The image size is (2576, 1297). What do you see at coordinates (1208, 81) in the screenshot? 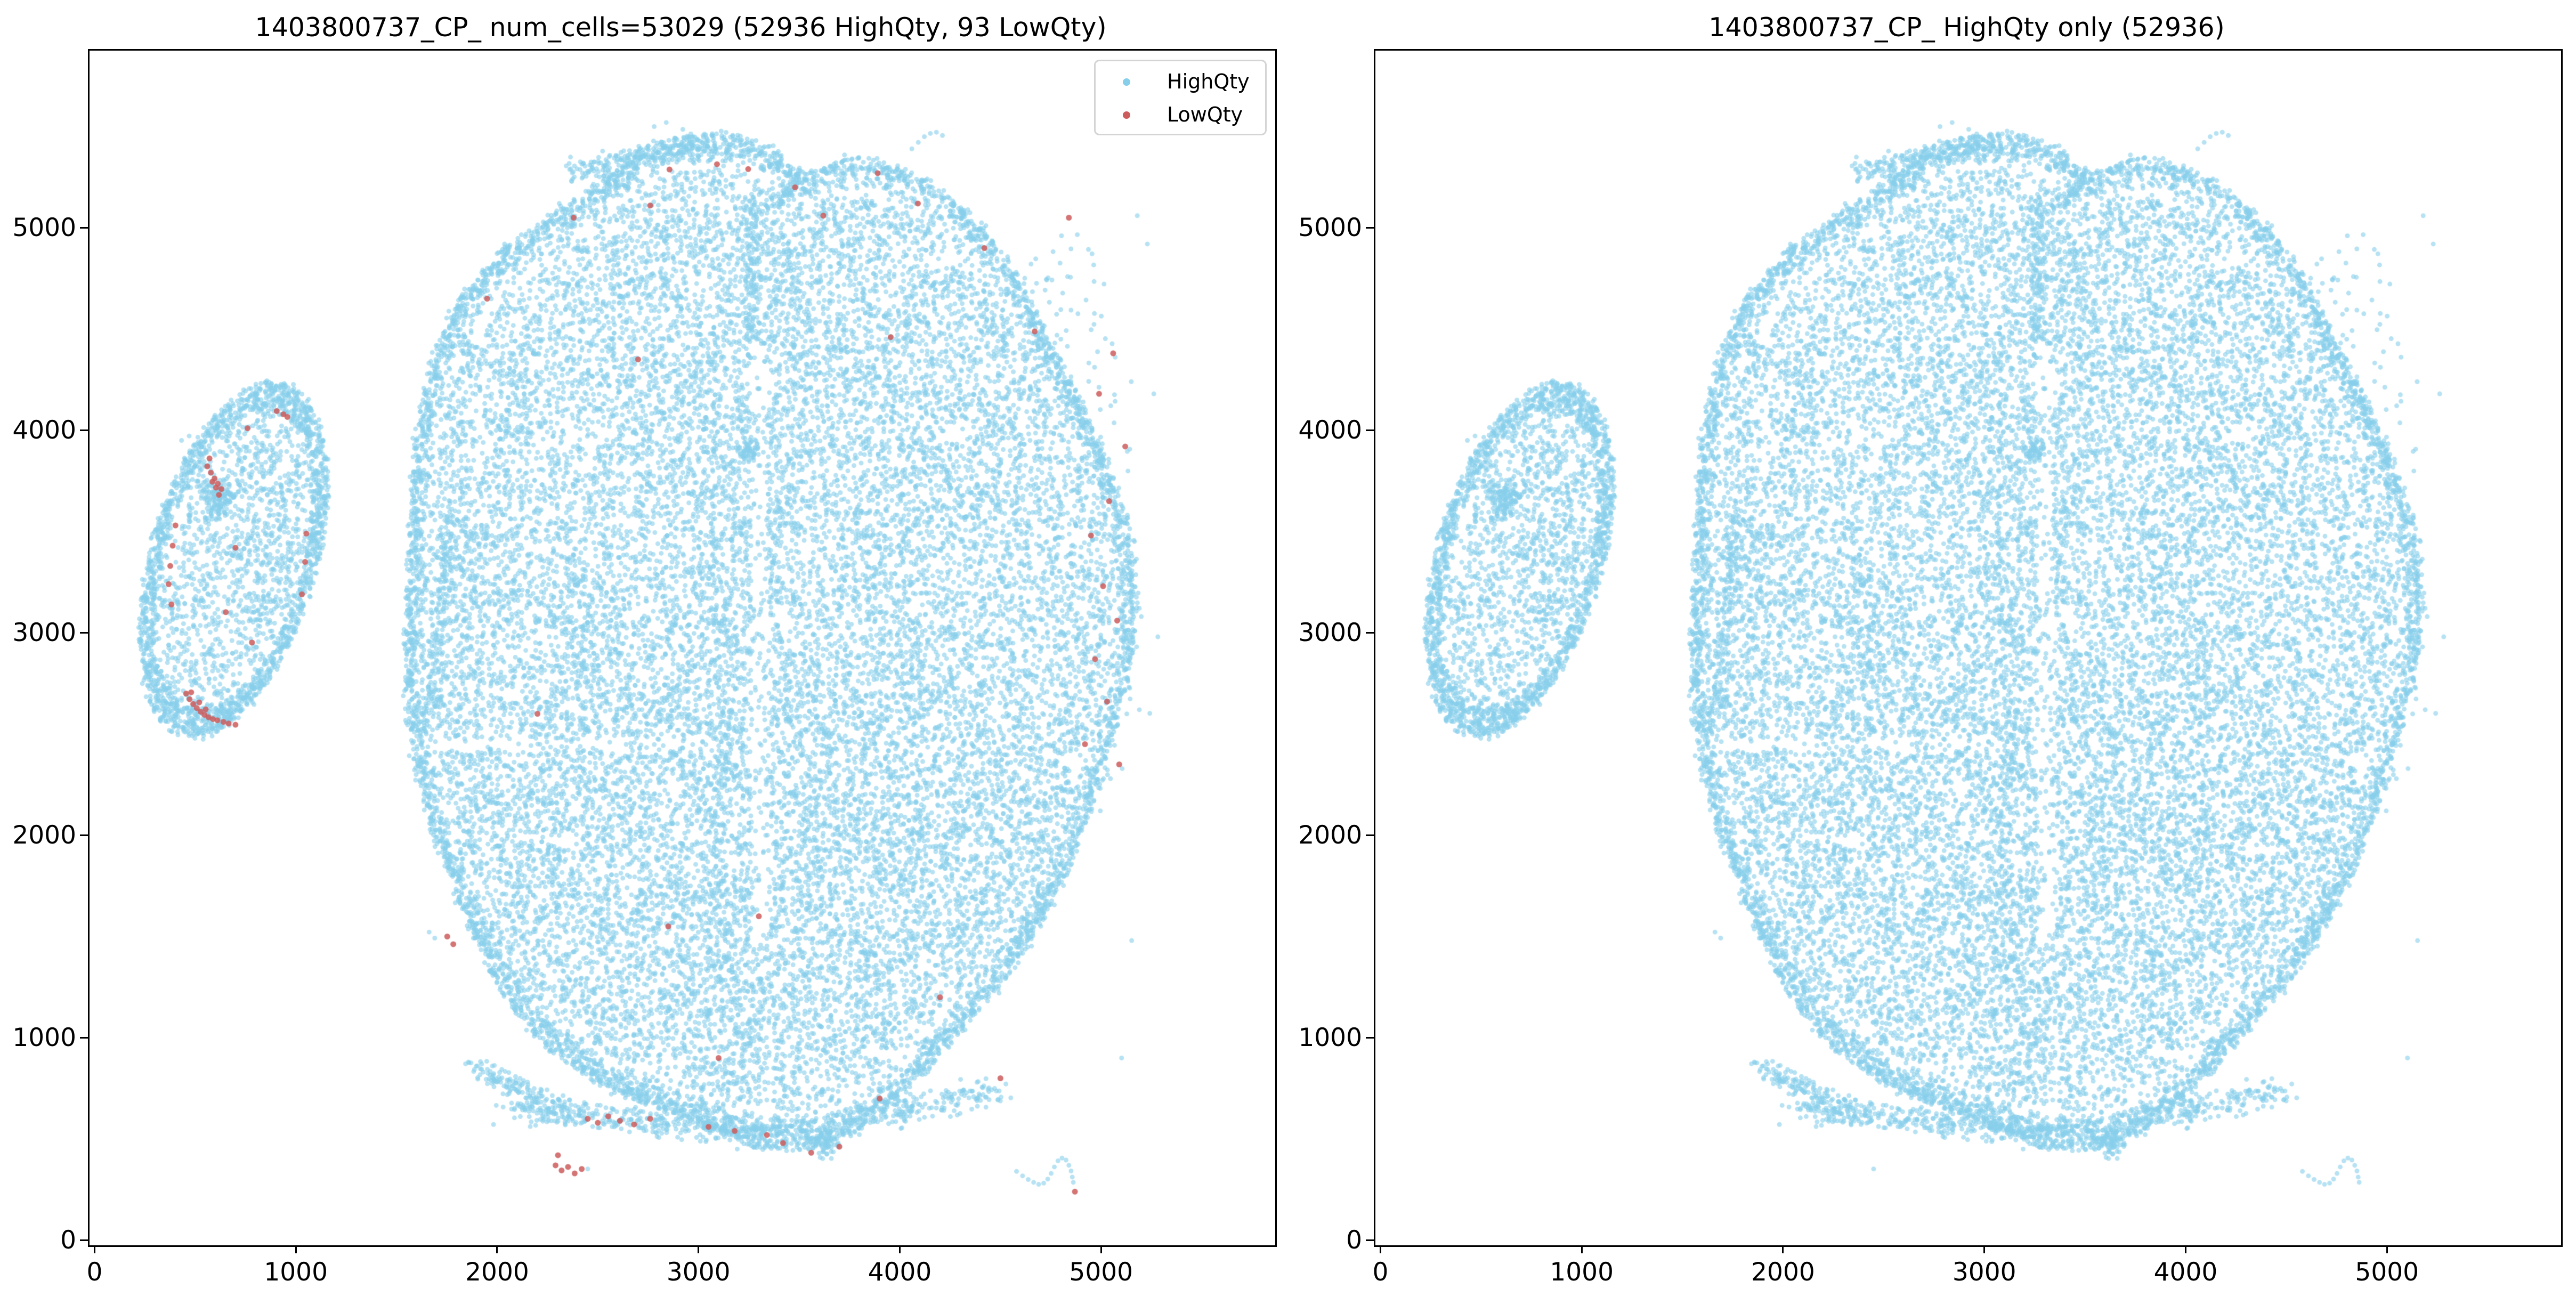
I see `legend-label-highqty: HighQty` at bounding box center [1208, 81].